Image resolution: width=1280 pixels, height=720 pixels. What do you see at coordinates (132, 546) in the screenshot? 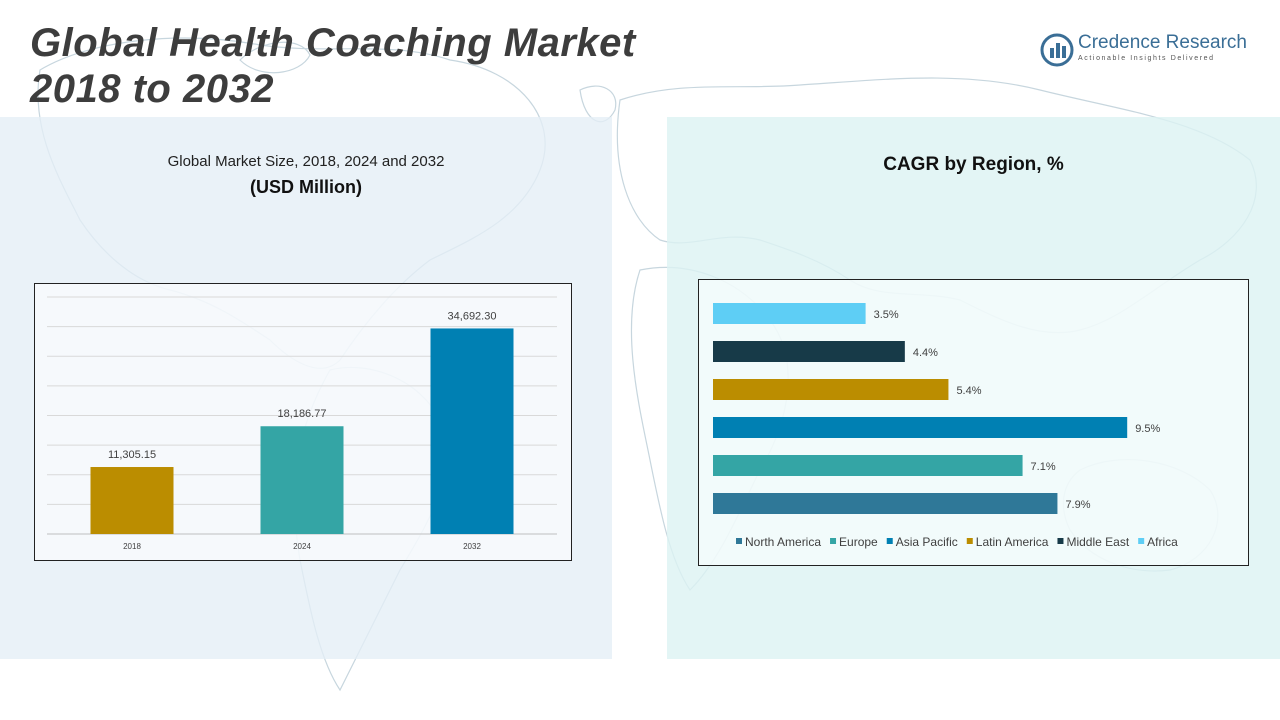
I see `tick-label-2018: 2018` at bounding box center [132, 546].